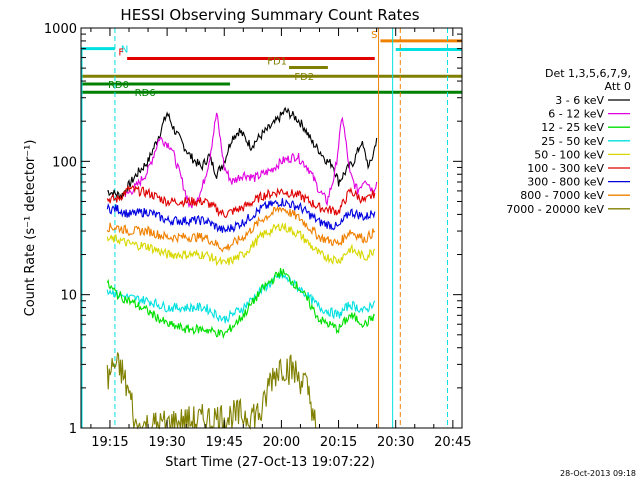 The height and width of the screenshot is (480, 640). I want to click on annotation-label-N: N, so click(124, 50).